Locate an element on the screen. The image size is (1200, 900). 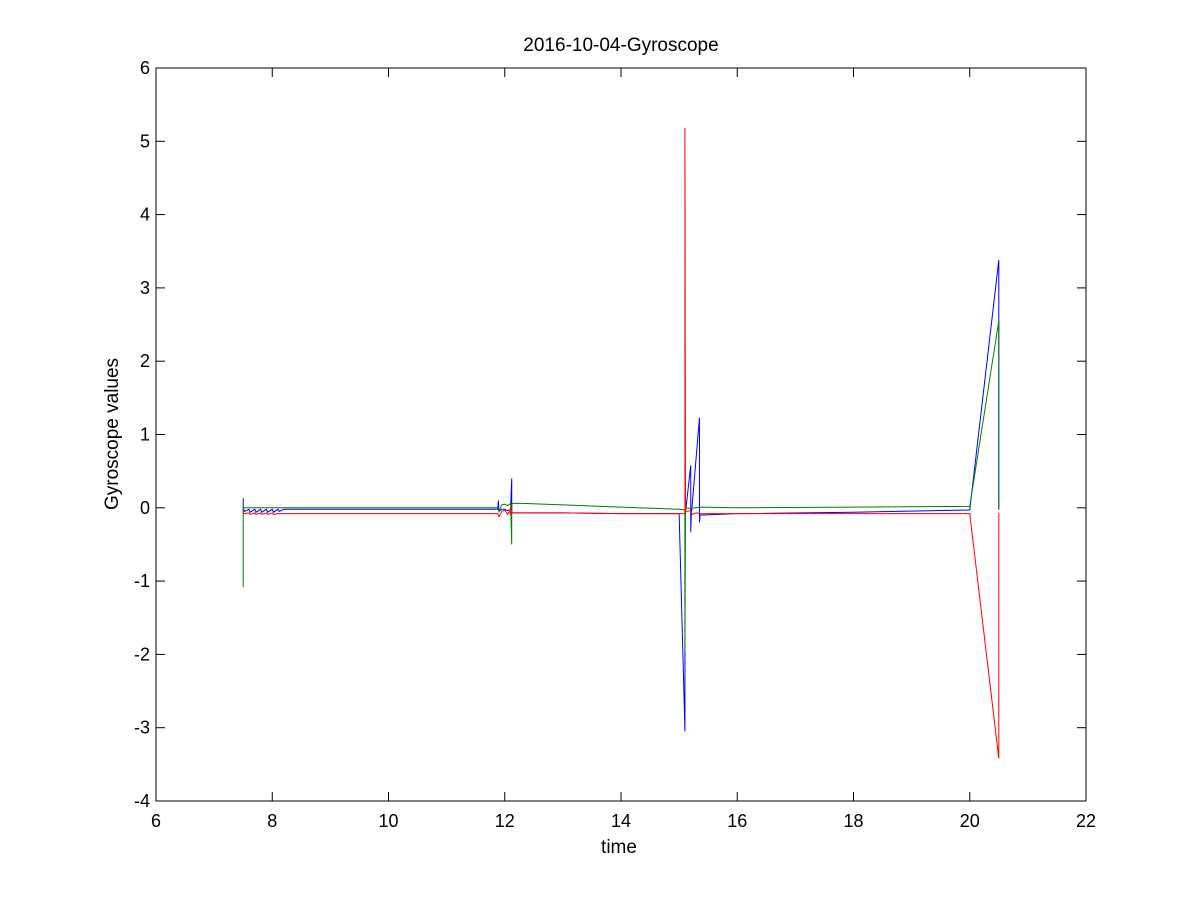
x-tick-label: 12 is located at coordinates (505, 821).